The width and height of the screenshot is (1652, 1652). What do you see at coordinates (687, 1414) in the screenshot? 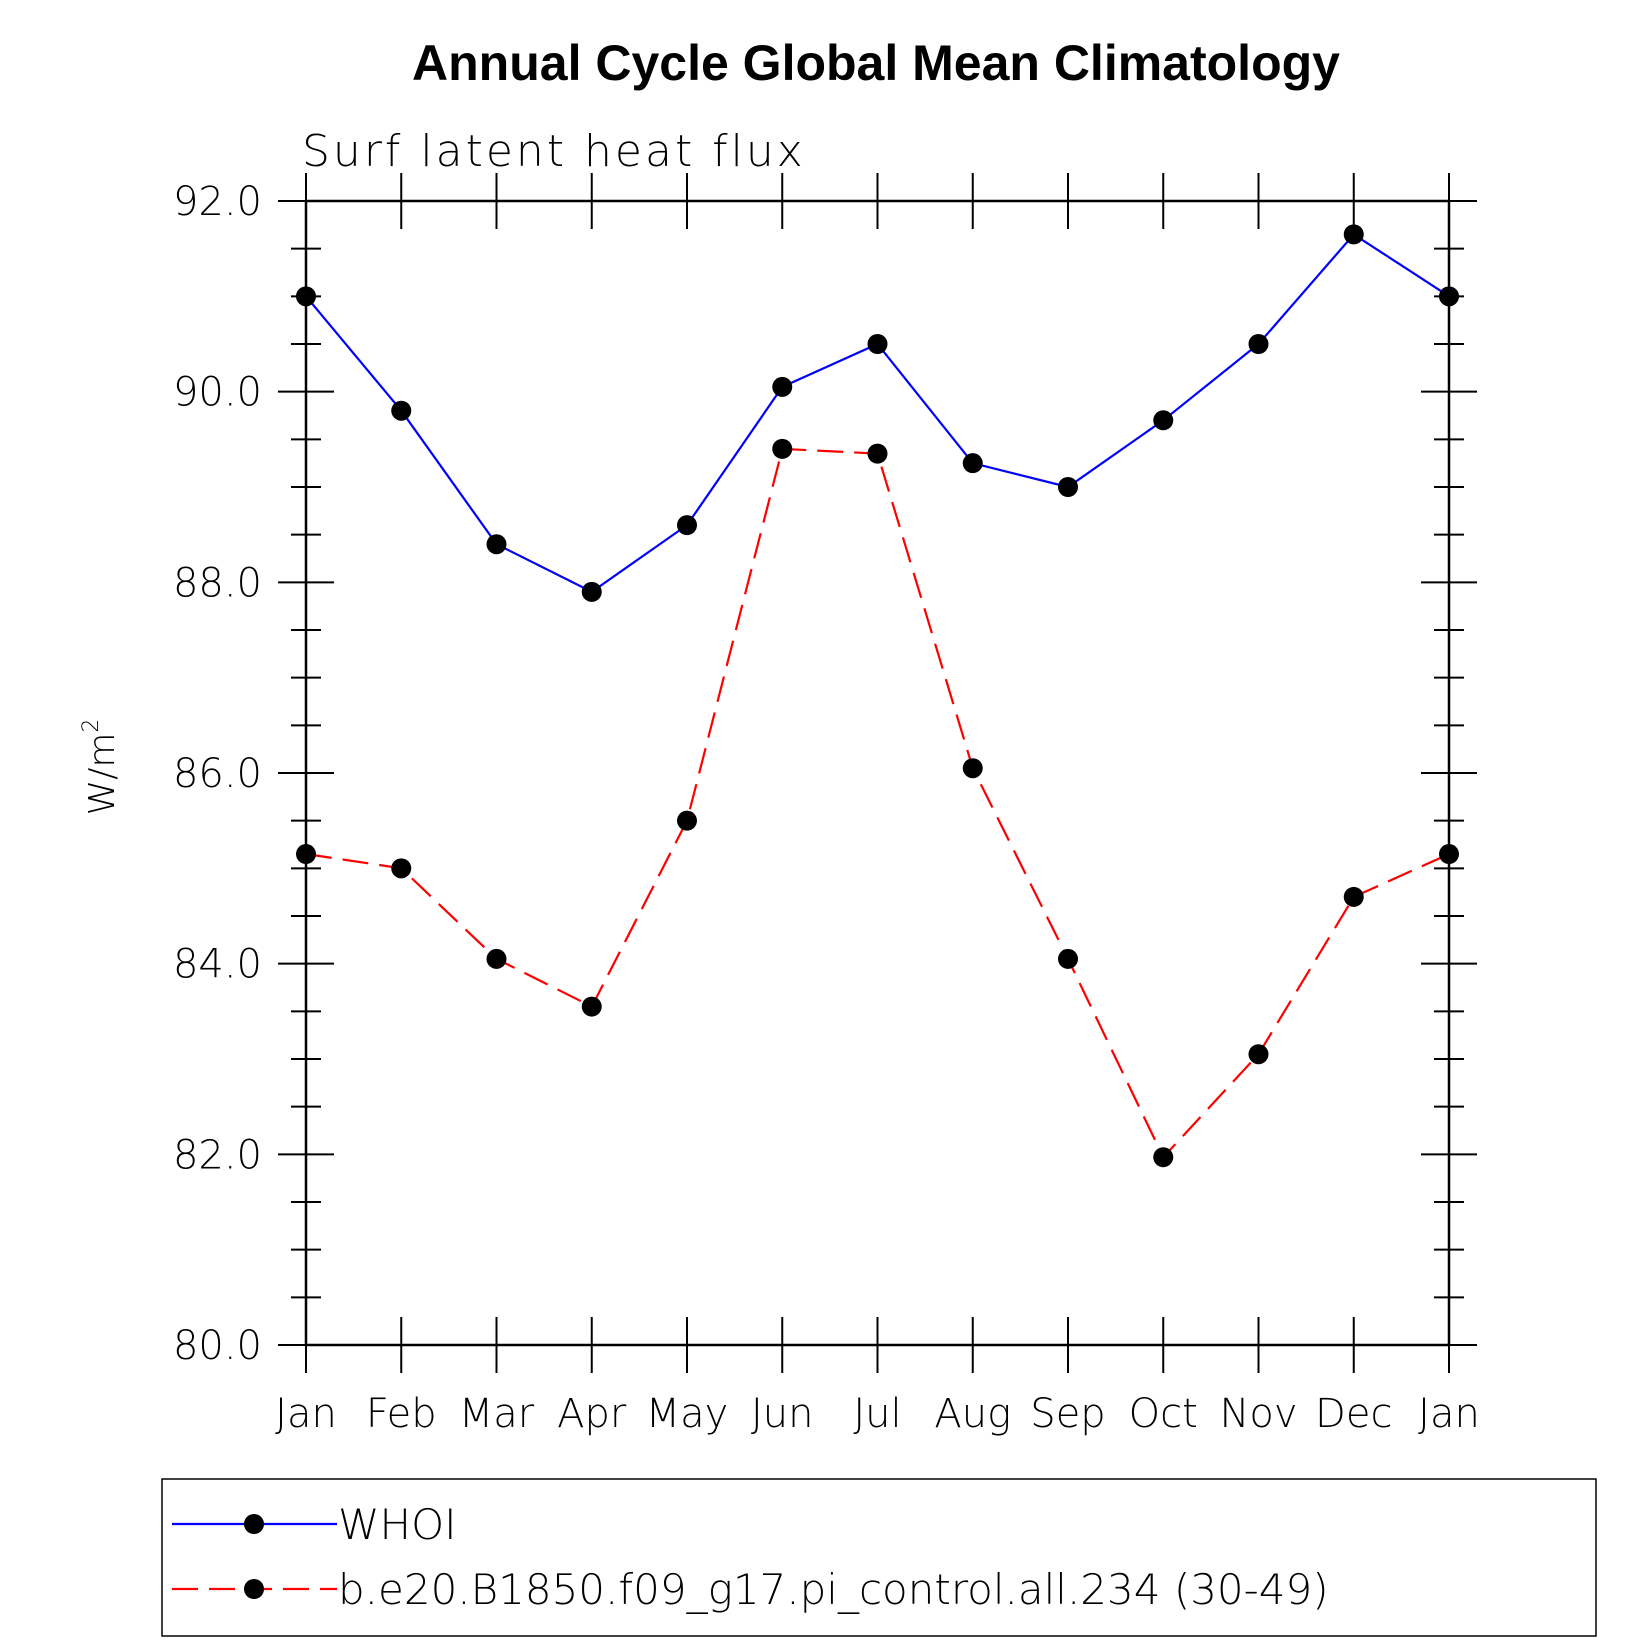
I see `x-tick-label: May` at bounding box center [687, 1414].